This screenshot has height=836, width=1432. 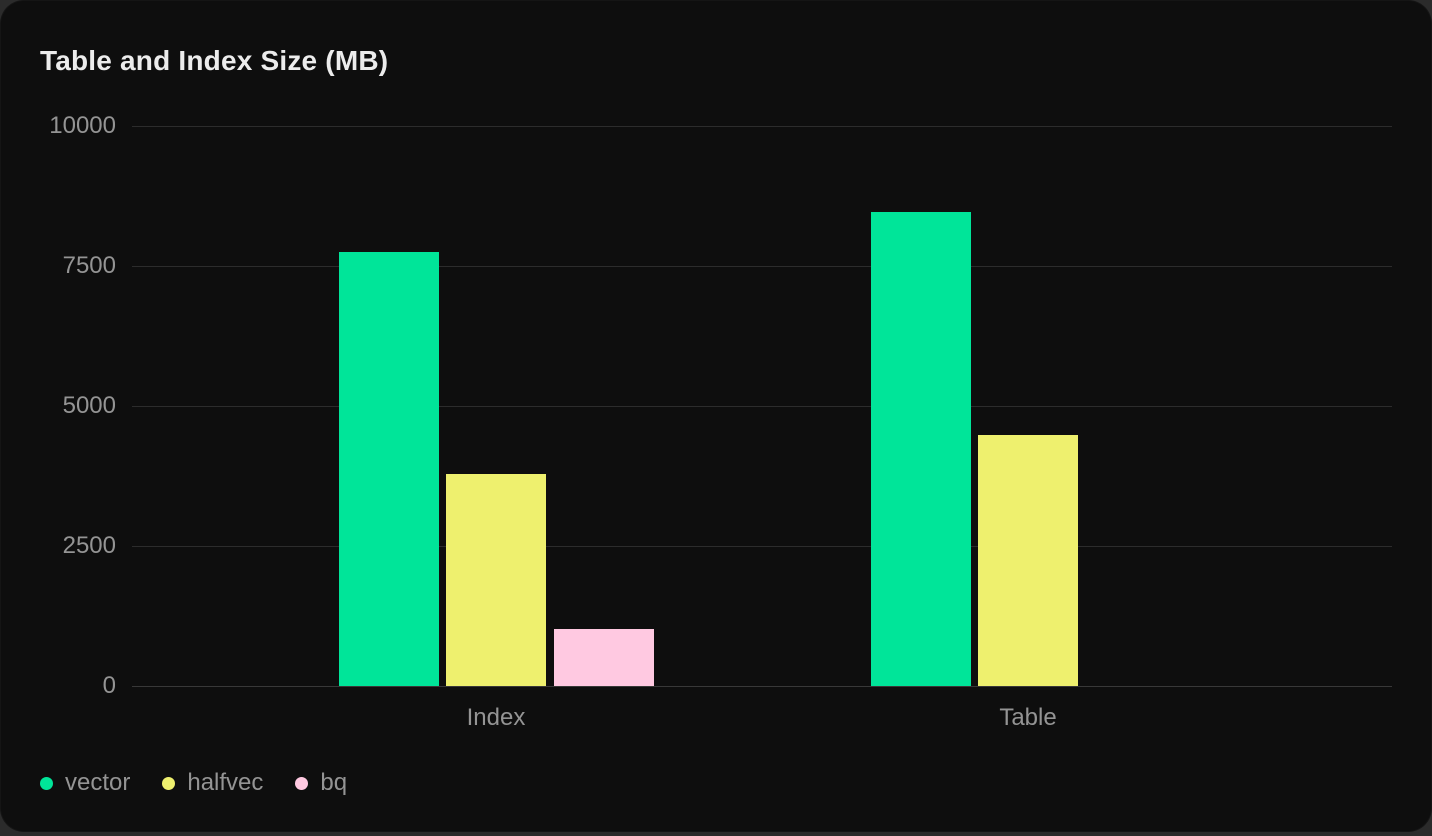 What do you see at coordinates (89, 405) in the screenshot?
I see `y-axis-tick-5000: 5000` at bounding box center [89, 405].